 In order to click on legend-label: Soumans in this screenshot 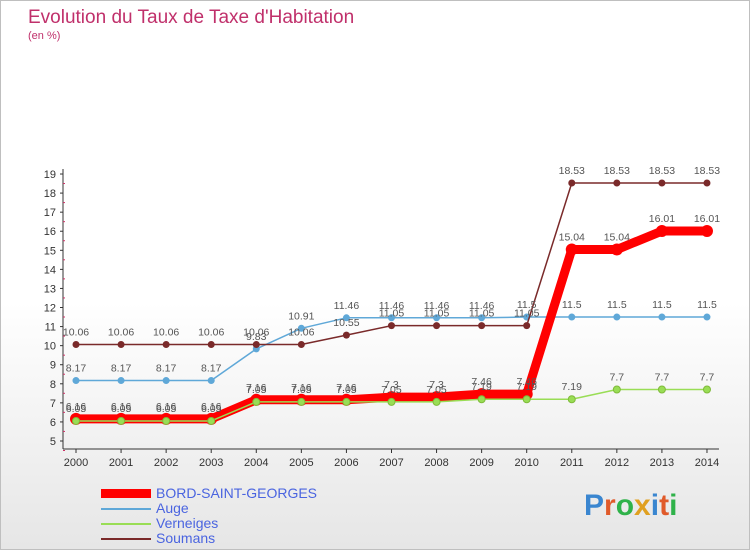, I will do `click(186, 538)`.